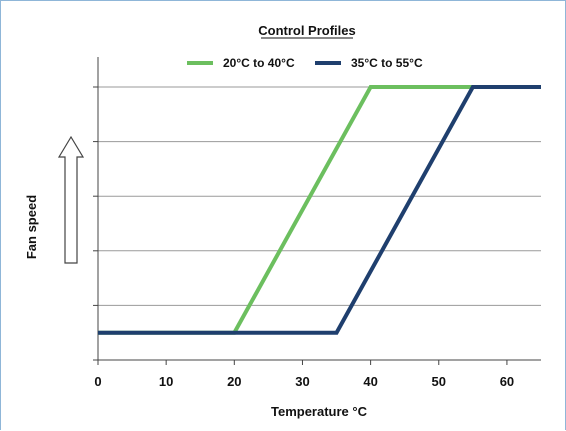 The height and width of the screenshot is (431, 566). I want to click on up-arrow-icon, so click(71, 199).